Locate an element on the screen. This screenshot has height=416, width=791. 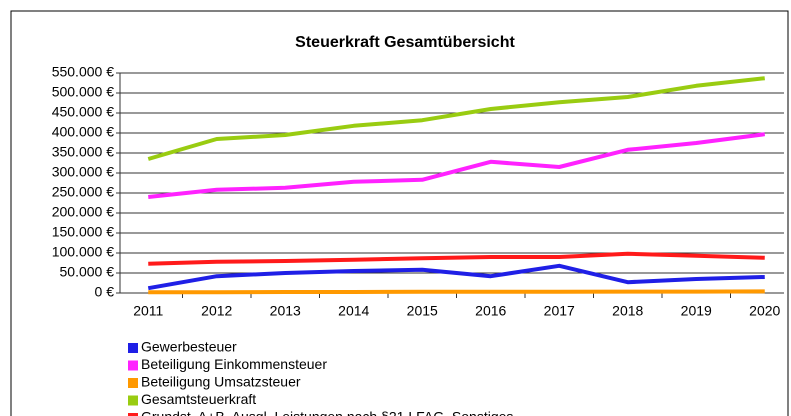
x-tick-label: 2012 is located at coordinates (216, 311).